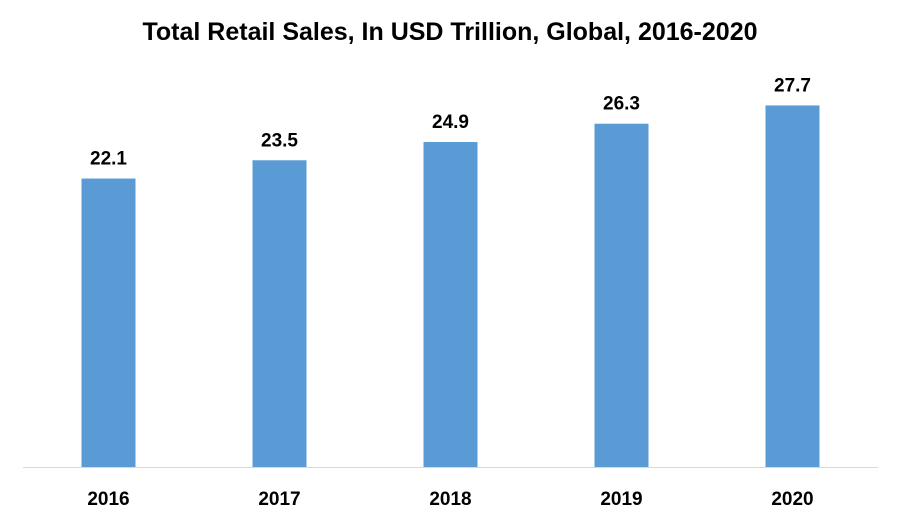 The image size is (900, 525). Describe the element at coordinates (108, 499) in the screenshot. I see `x-tick-label-2016: 2016` at that location.